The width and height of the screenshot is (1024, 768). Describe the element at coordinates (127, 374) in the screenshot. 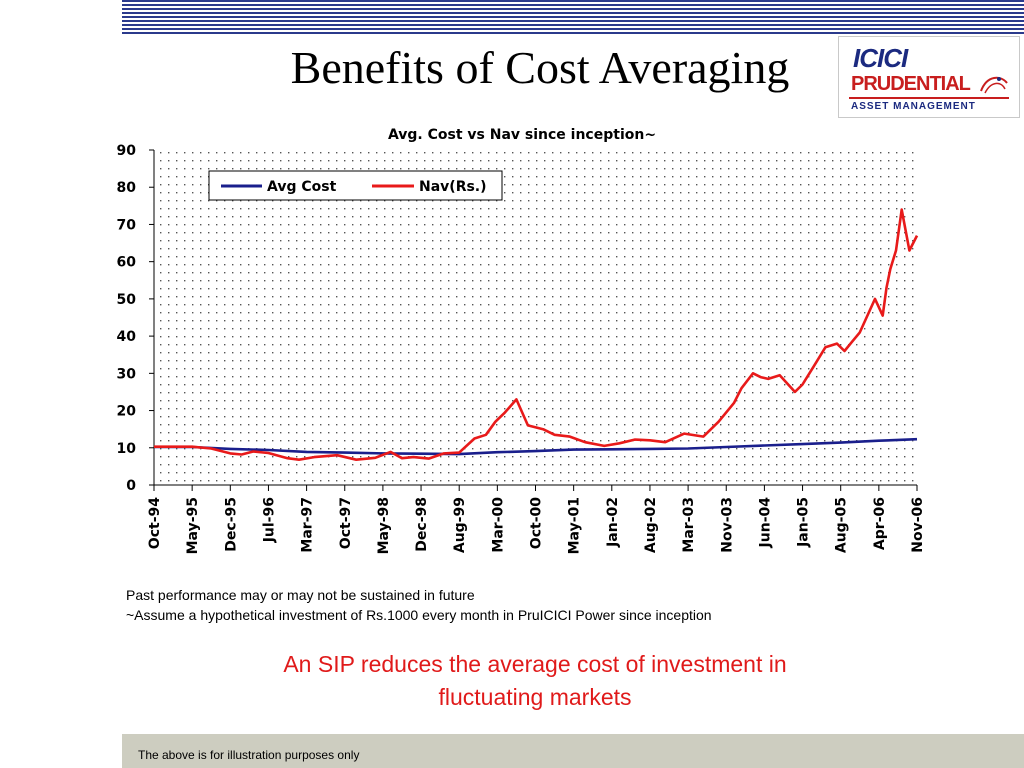

I see `y-tick-label: 30` at that location.